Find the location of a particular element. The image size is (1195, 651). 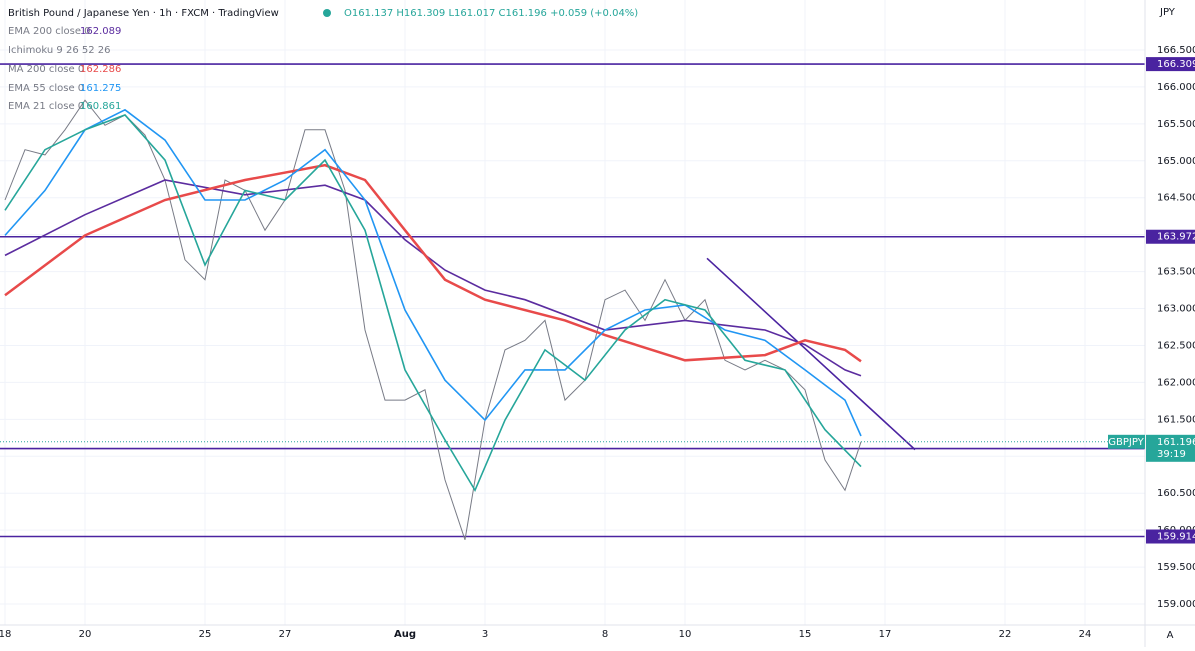

trendline is located at coordinates (811, 354).